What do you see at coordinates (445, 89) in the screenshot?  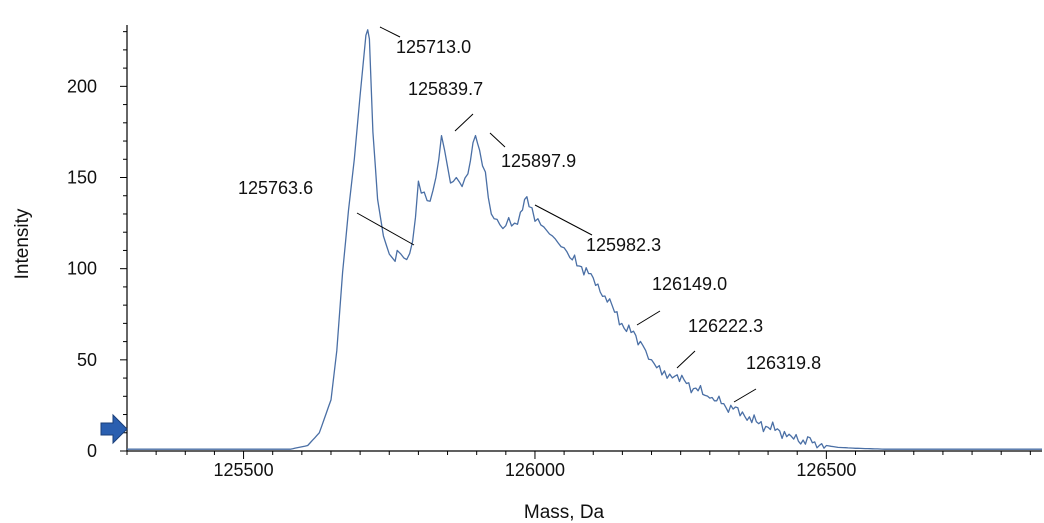 I see `peak-label: 125839.7` at bounding box center [445, 89].